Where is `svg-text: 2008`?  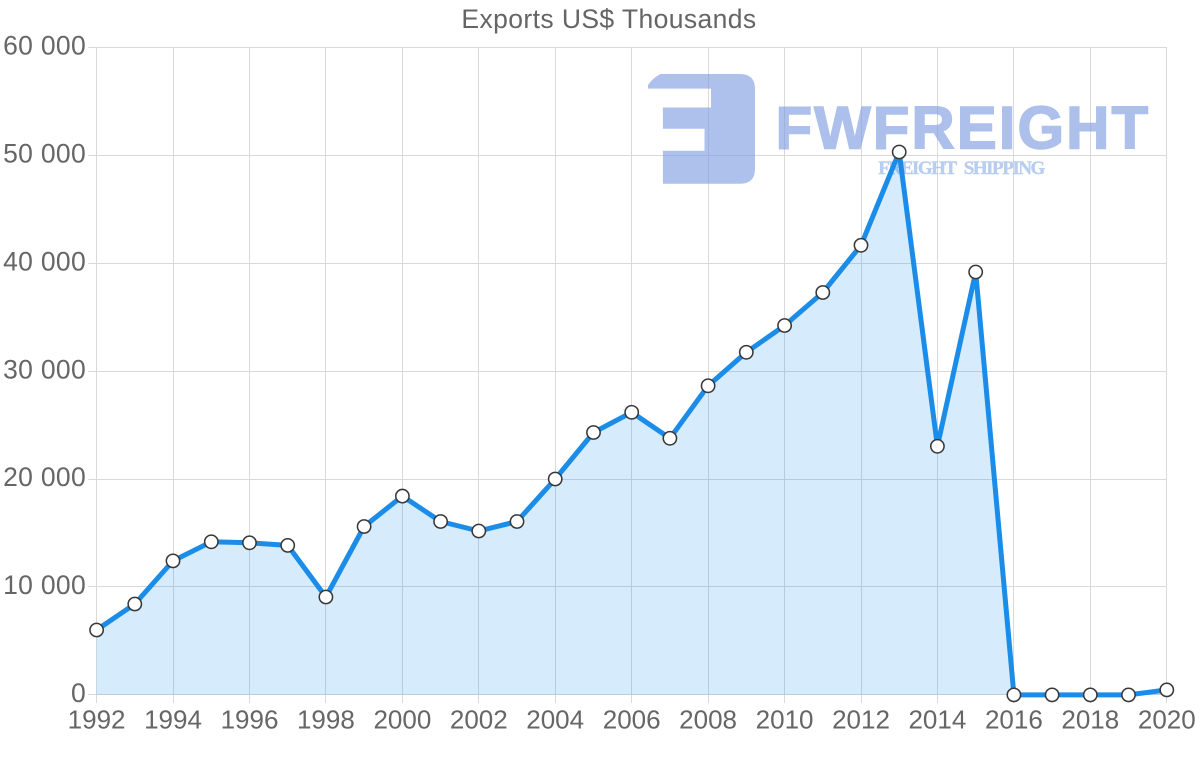 svg-text: 2008 is located at coordinates (708, 720).